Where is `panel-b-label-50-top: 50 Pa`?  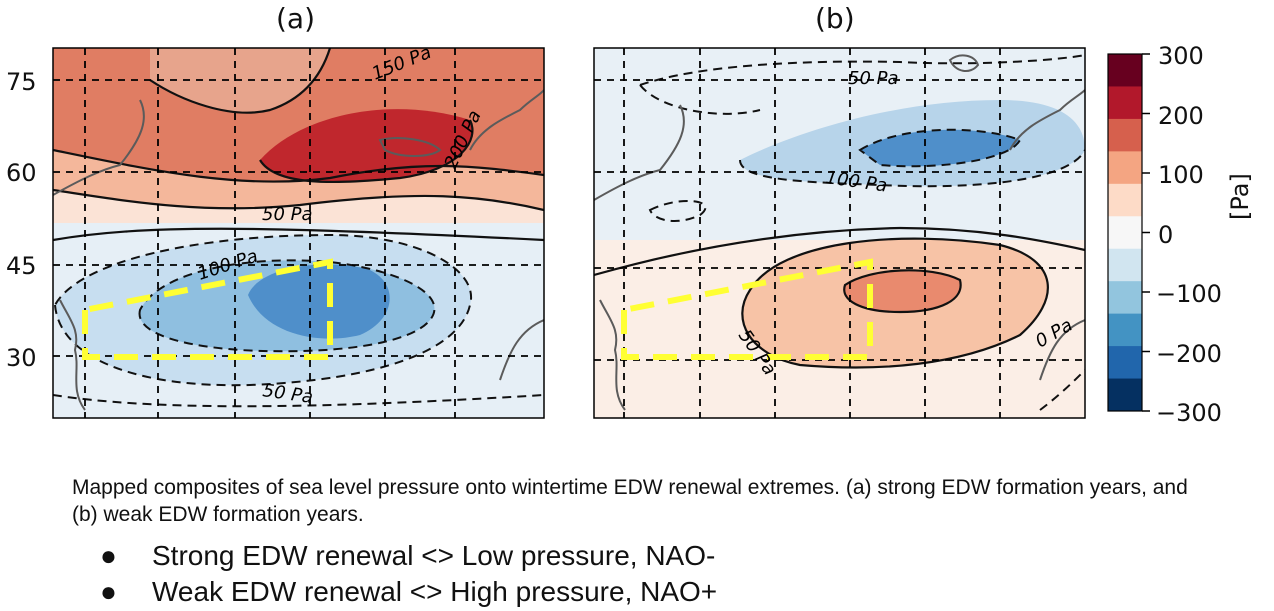 panel-b-label-50-top: 50 Pa is located at coordinates (873, 78).